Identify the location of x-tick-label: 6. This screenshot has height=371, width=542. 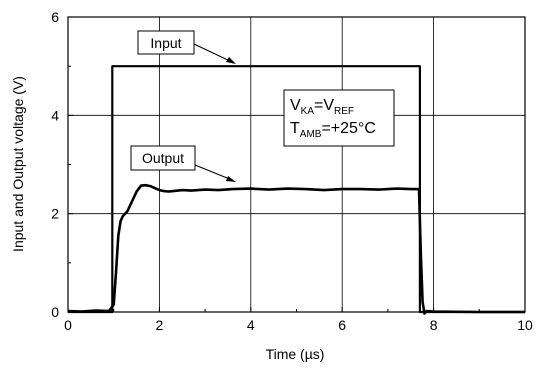
(342, 325).